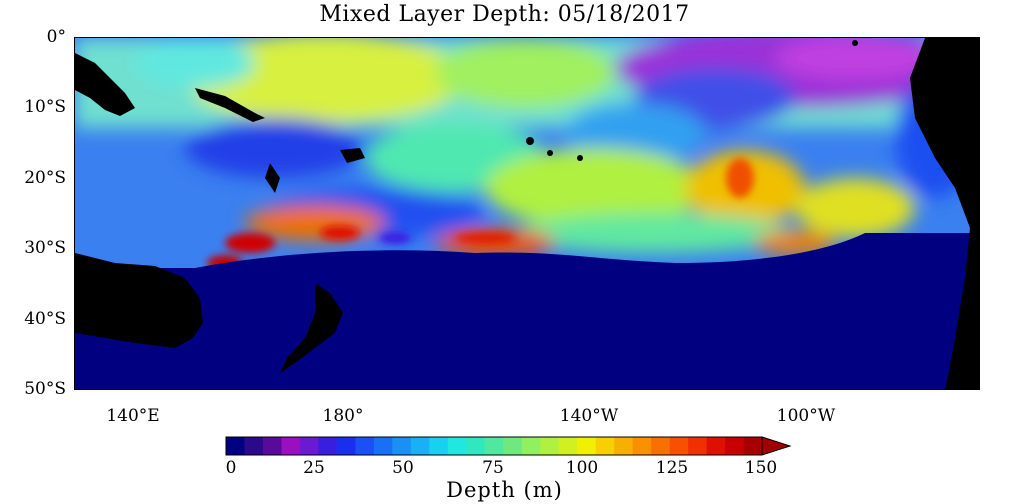 Image resolution: width=1009 pixels, height=504 pixels. I want to click on australia-land, so click(139, 300).